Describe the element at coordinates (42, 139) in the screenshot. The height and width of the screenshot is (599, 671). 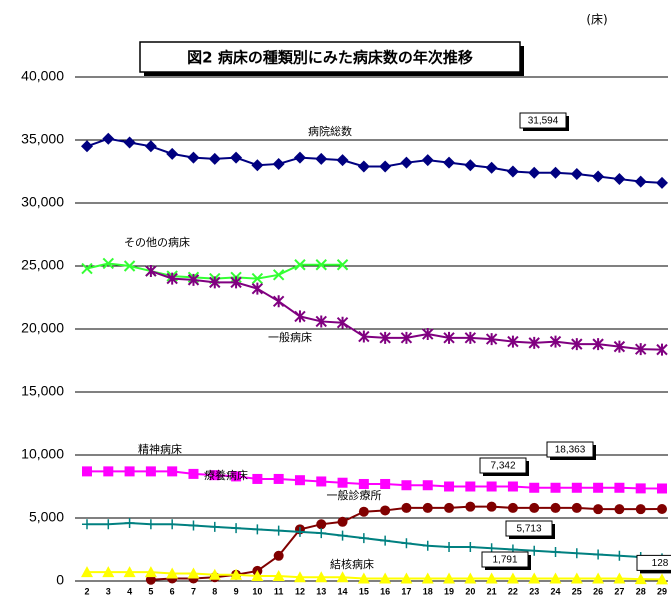
I see `y-tick-label: 35,000` at that location.